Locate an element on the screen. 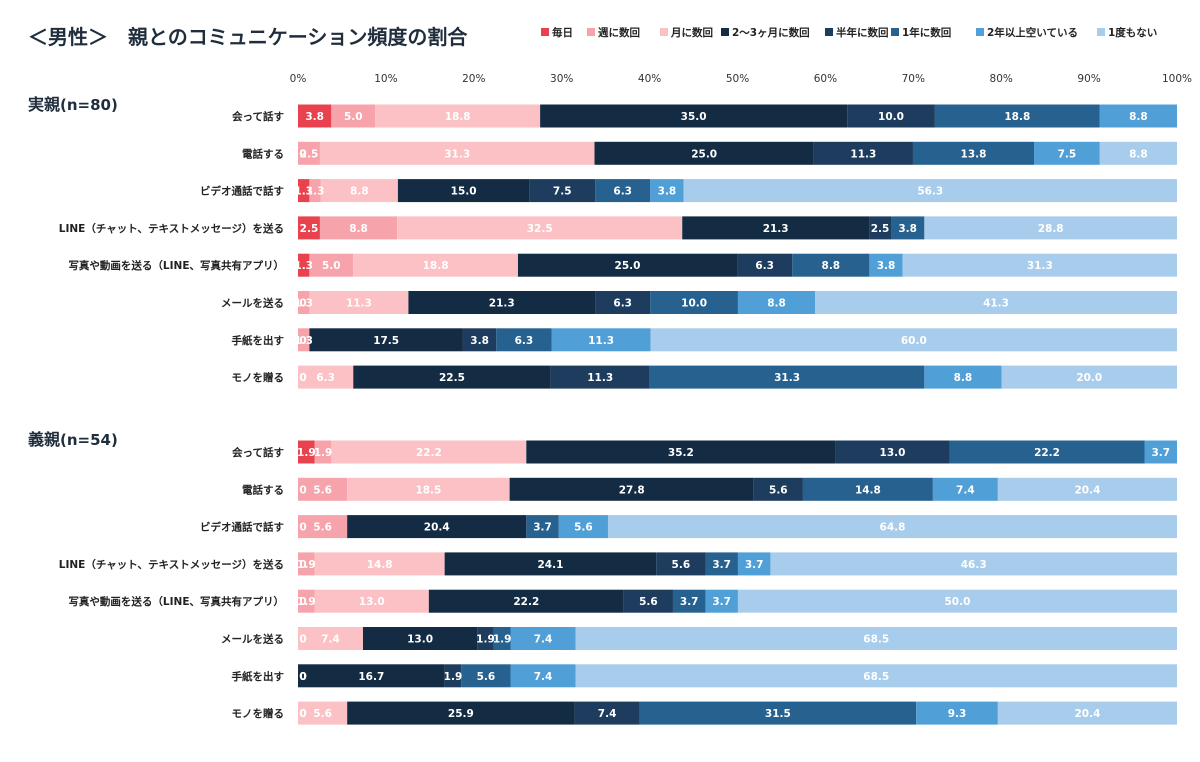  x-tick-label: 10% is located at coordinates (385, 79).